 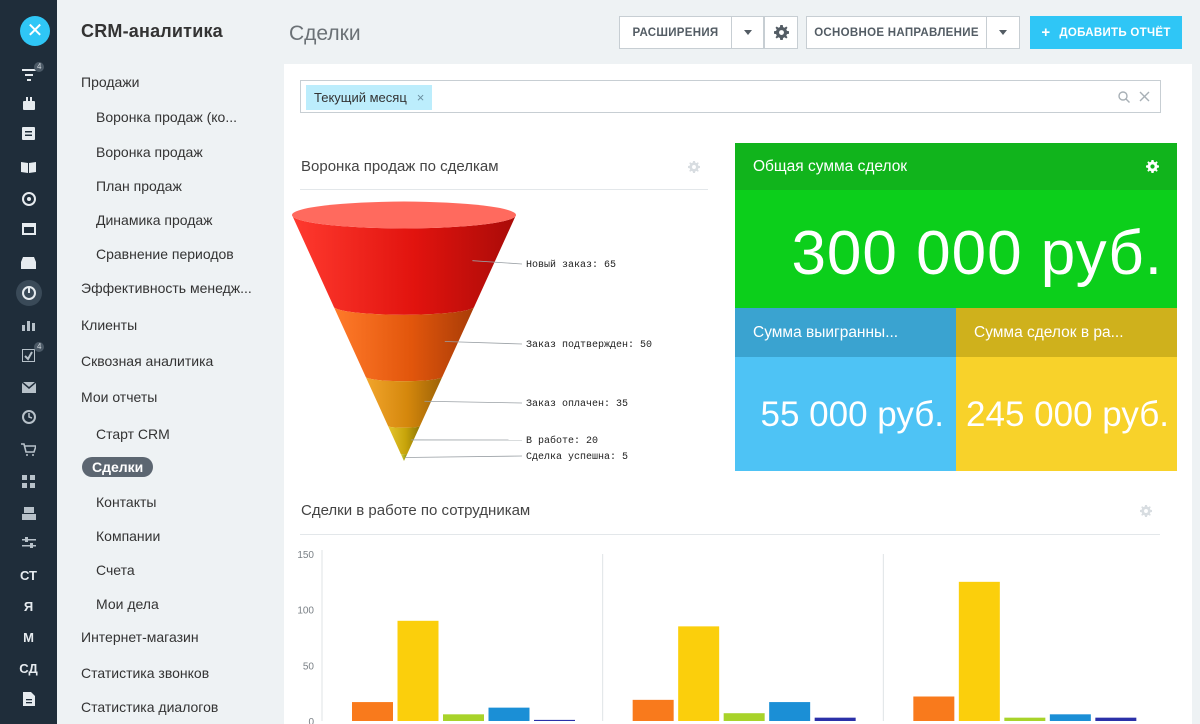 I want to click on document-icon, so click(x=28, y=699).